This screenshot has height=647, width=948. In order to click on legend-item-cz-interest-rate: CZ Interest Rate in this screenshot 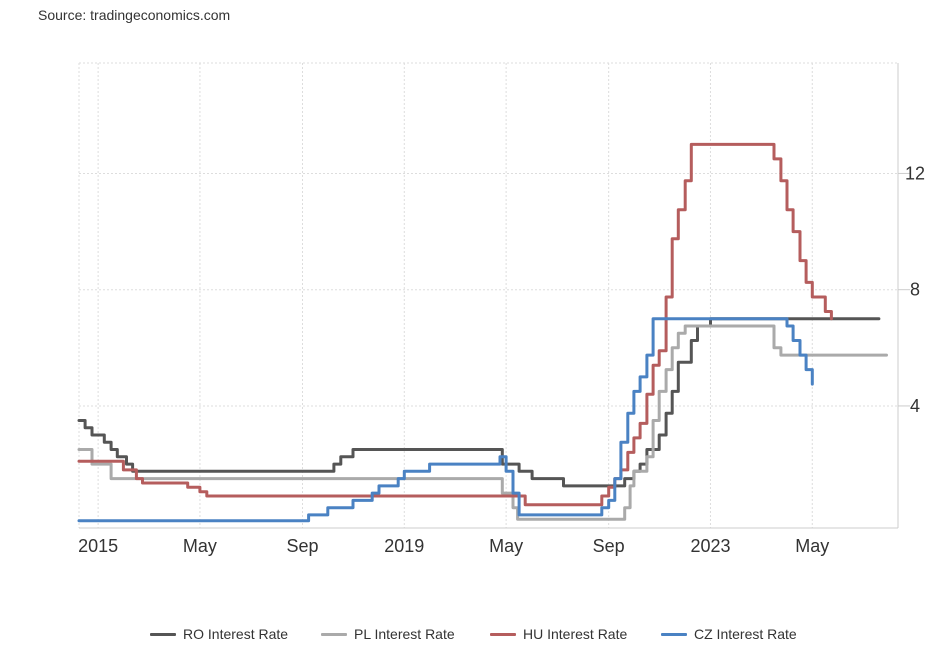, I will do `click(729, 634)`.